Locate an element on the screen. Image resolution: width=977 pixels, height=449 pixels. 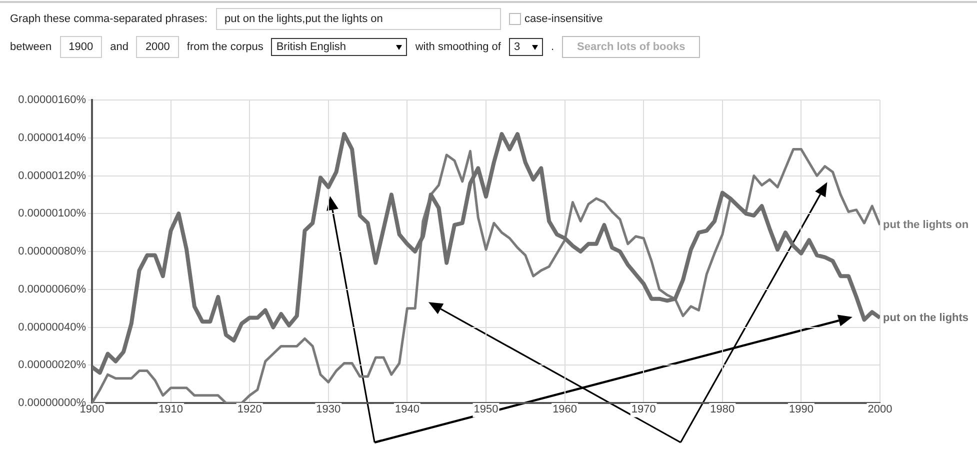
series-label: put on the lights is located at coordinates (926, 318).